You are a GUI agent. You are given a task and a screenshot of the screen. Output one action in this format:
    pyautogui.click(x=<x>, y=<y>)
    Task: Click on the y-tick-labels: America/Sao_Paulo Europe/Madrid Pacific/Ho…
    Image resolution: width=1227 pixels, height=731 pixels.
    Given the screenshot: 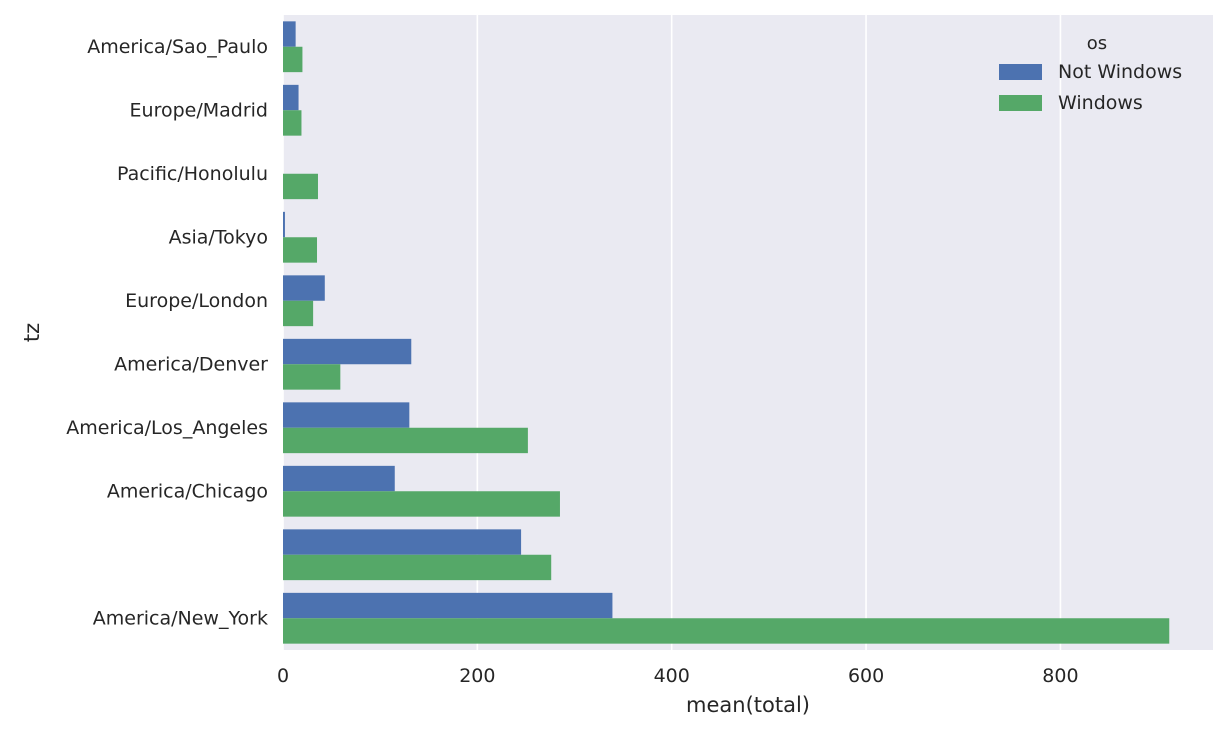 What is the action you would take?
    pyautogui.click(x=167, y=333)
    